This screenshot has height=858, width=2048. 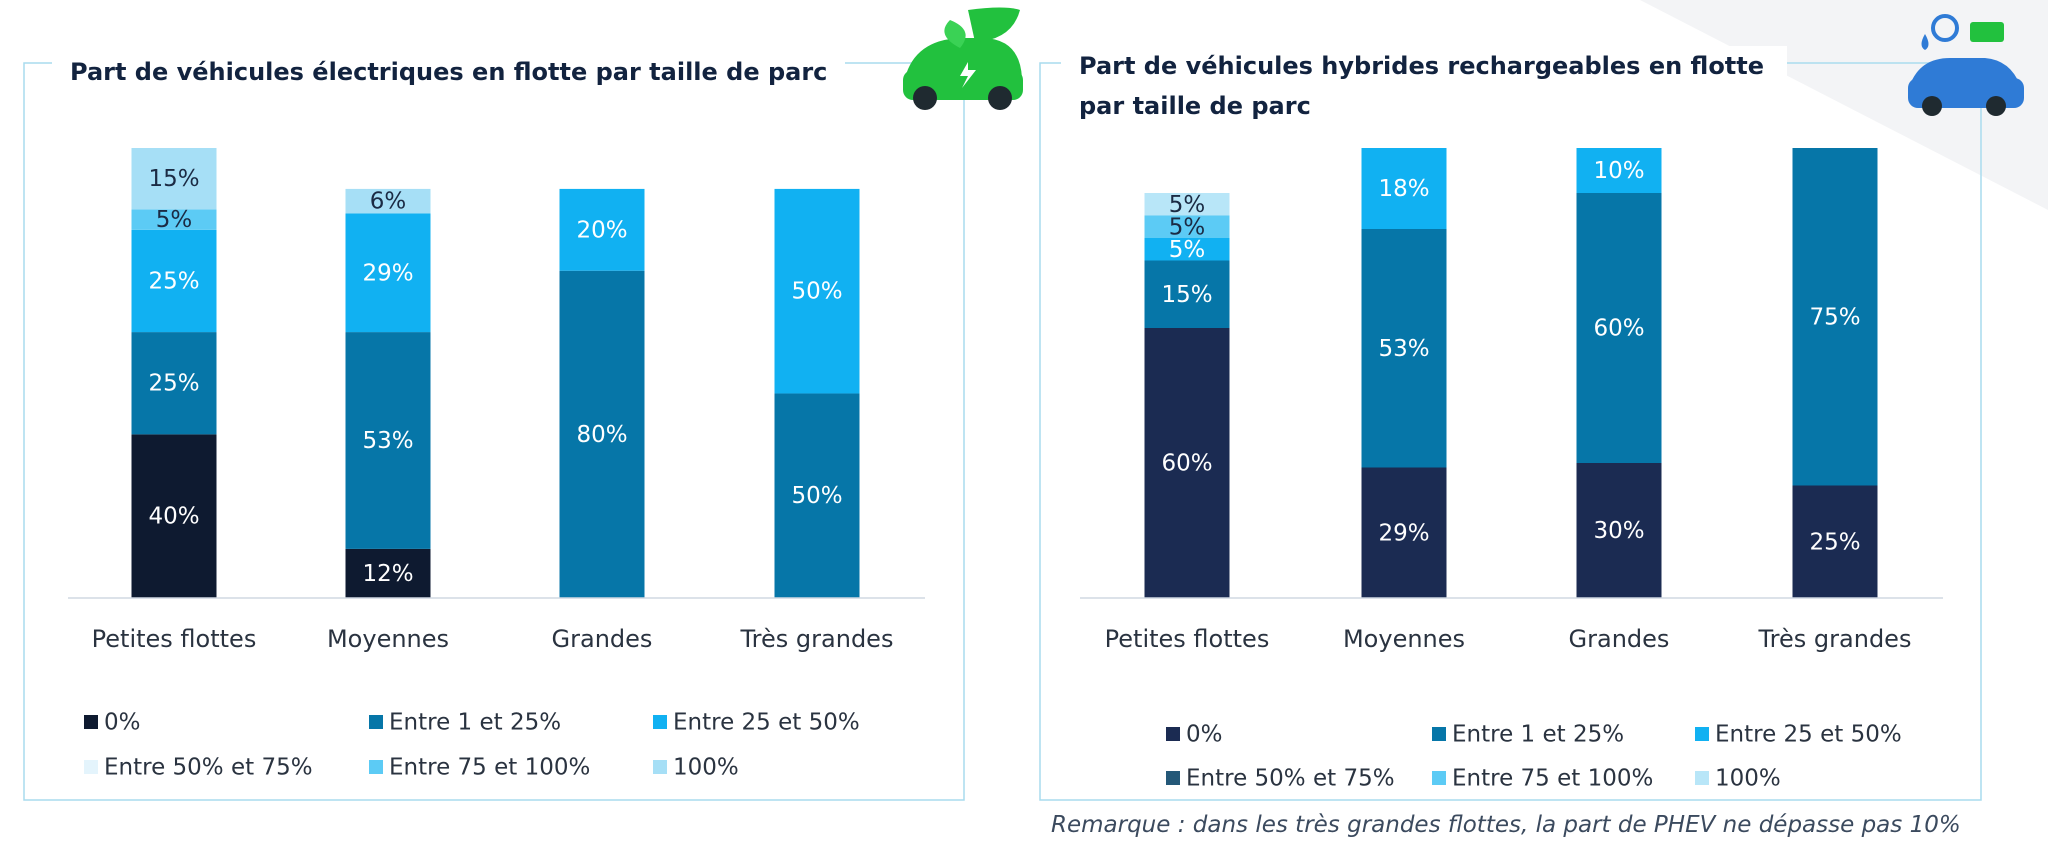 I want to click on value-label: 80%, so click(x=601, y=435).